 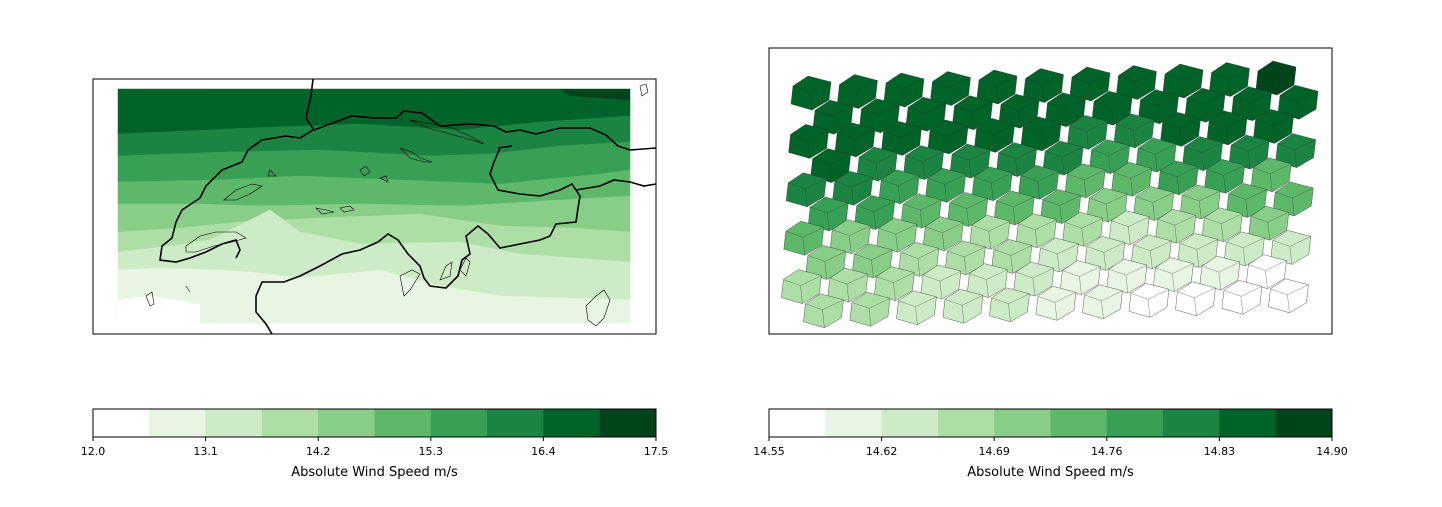 I want to click on wind-band, so click(x=595, y=94).